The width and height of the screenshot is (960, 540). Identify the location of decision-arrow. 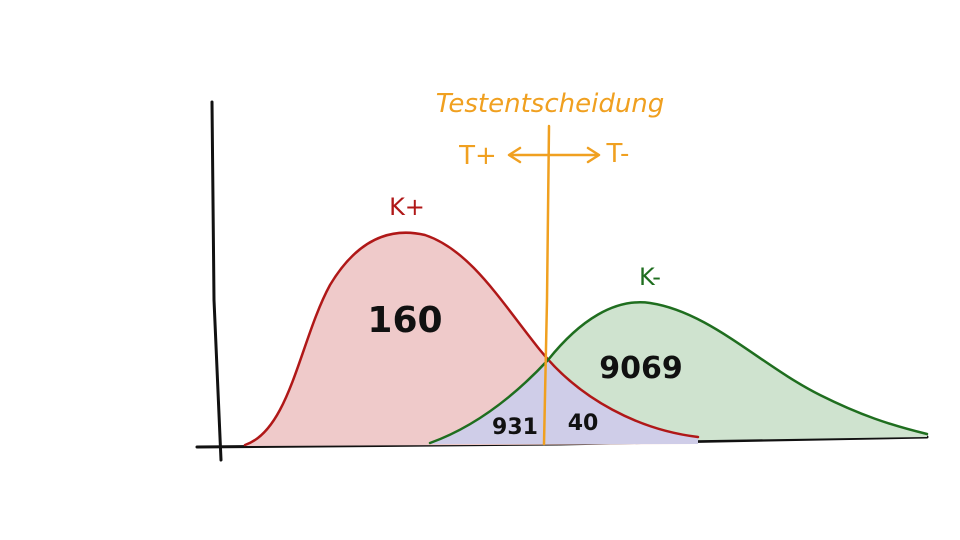
(554, 155).